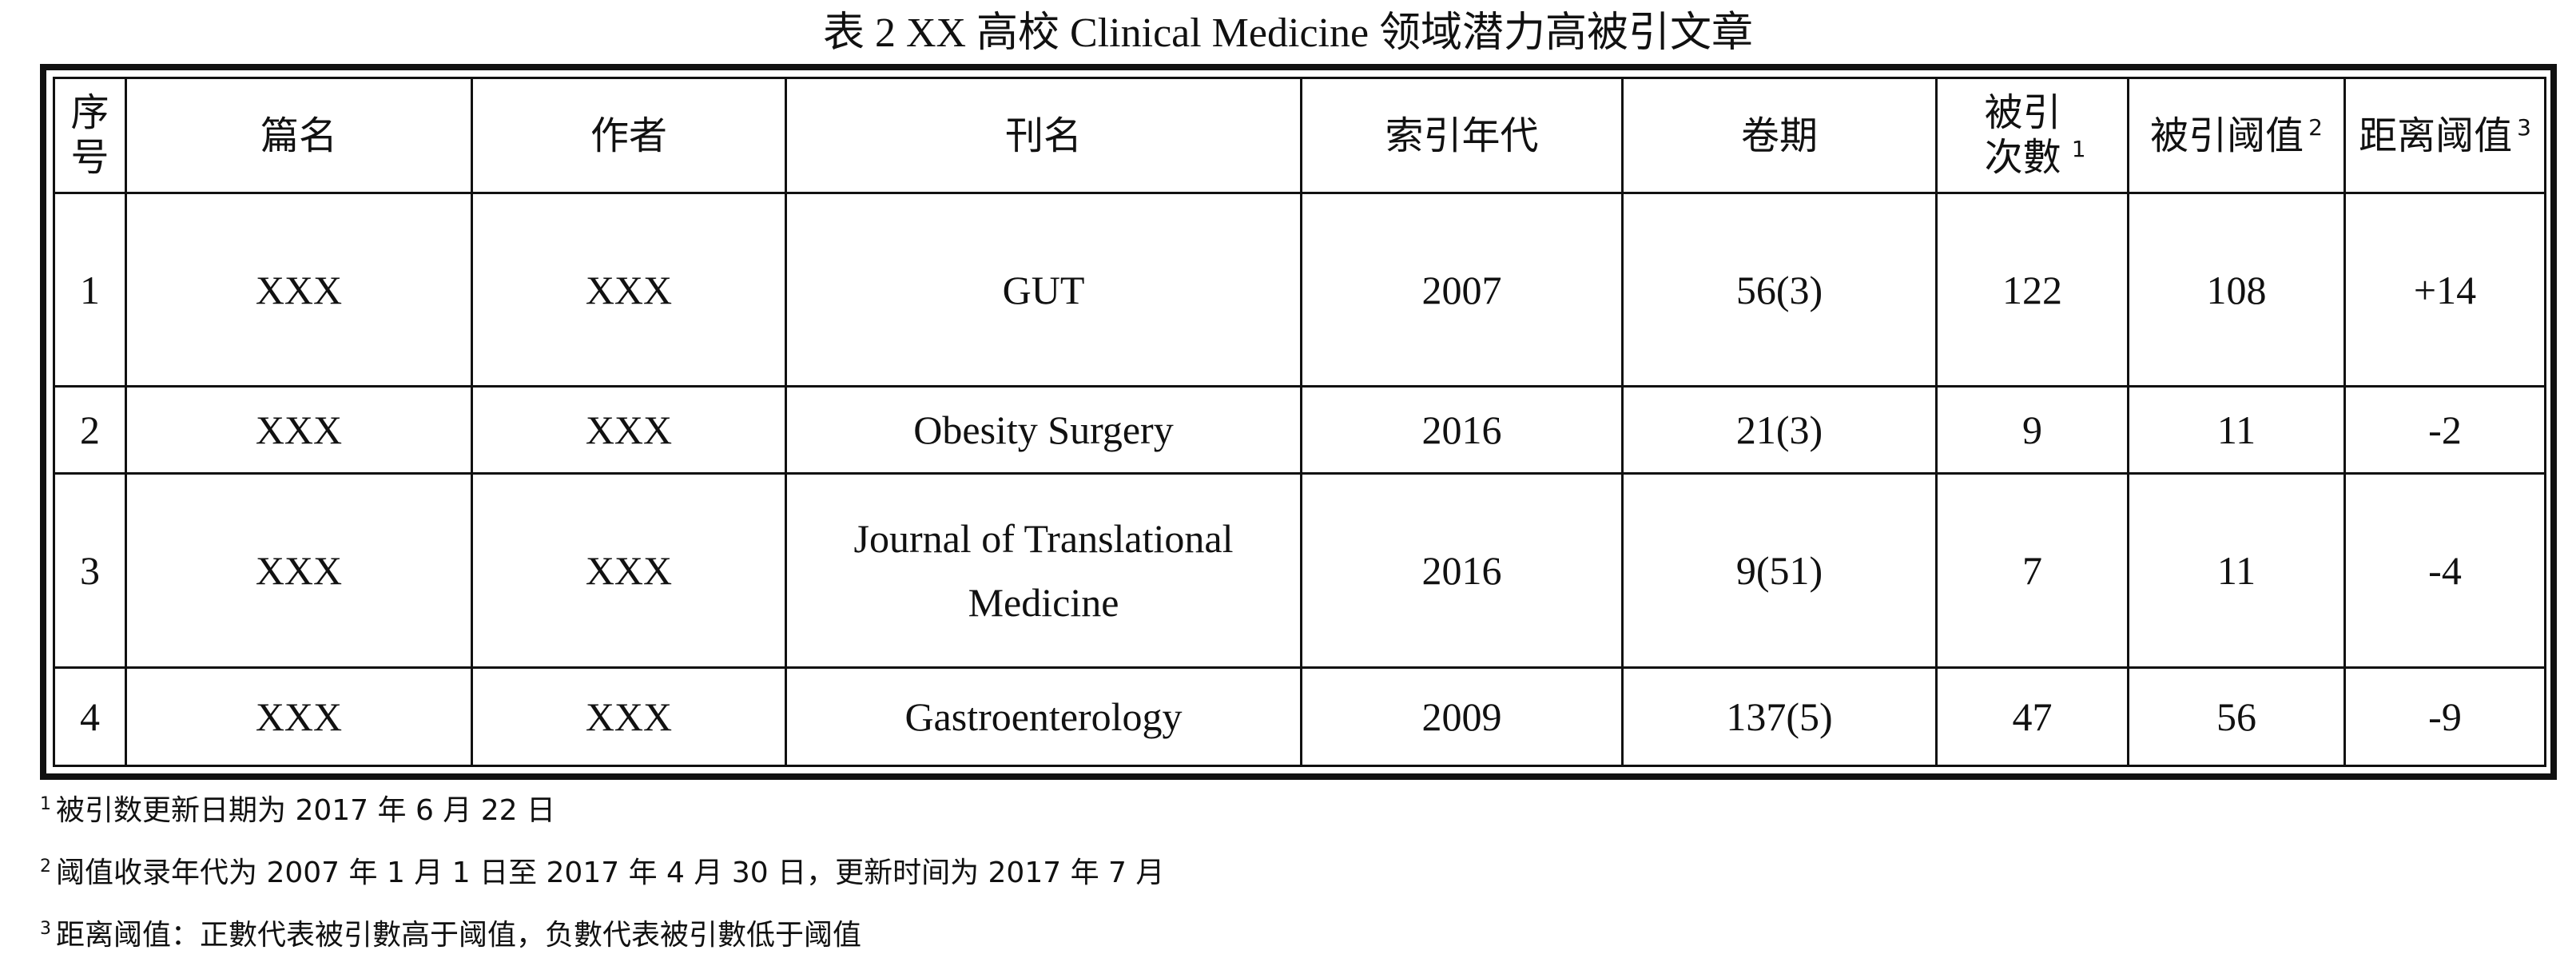 The height and width of the screenshot is (962, 2576). Describe the element at coordinates (1779, 717) in the screenshot. I see `cell-volume-issue: 137(5)` at that location.